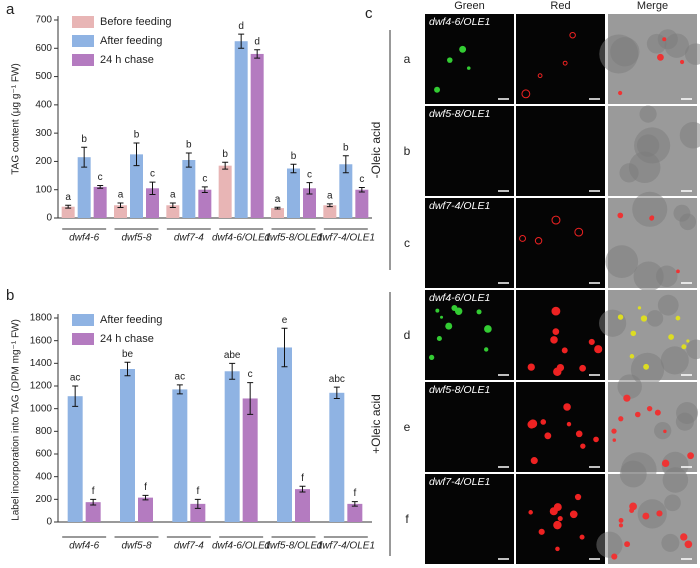  Describe the element at coordinates (241, 546) in the screenshot. I see `x-tick-label: dwf4-6/OLE1` at that location.